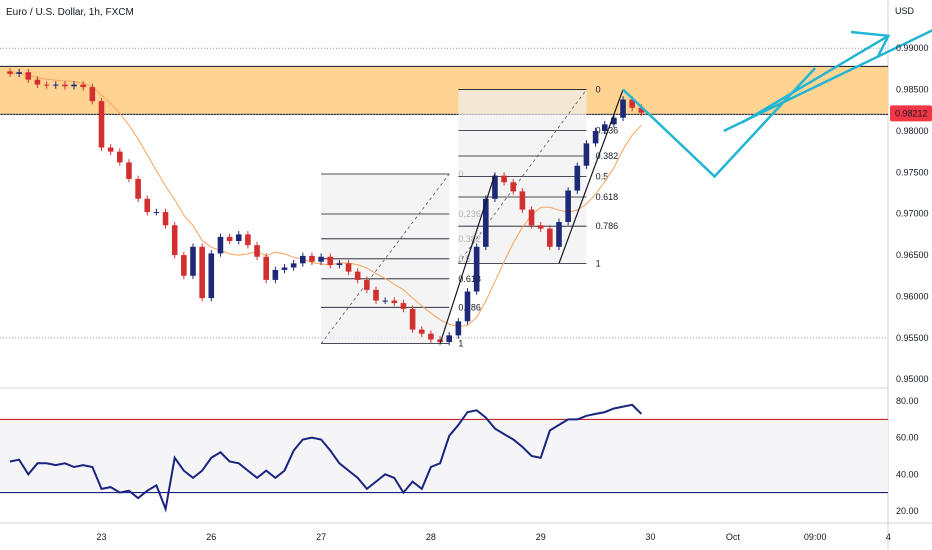  What do you see at coordinates (211, 537) in the screenshot?
I see `time-tick-label: 26` at bounding box center [211, 537].